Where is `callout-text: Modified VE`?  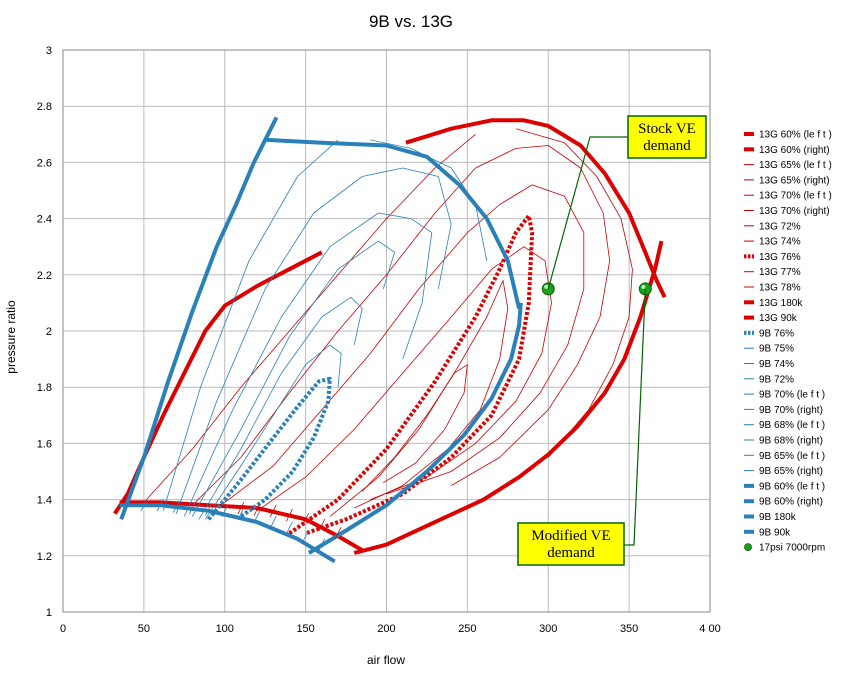
callout-text: Modified VE is located at coordinates (570, 536).